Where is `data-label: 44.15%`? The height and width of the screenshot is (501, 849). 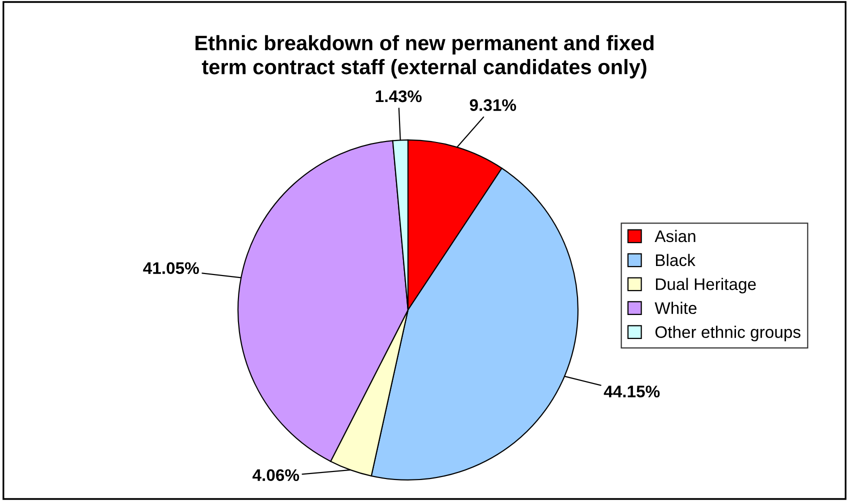
data-label: 44.15% is located at coordinates (632, 392).